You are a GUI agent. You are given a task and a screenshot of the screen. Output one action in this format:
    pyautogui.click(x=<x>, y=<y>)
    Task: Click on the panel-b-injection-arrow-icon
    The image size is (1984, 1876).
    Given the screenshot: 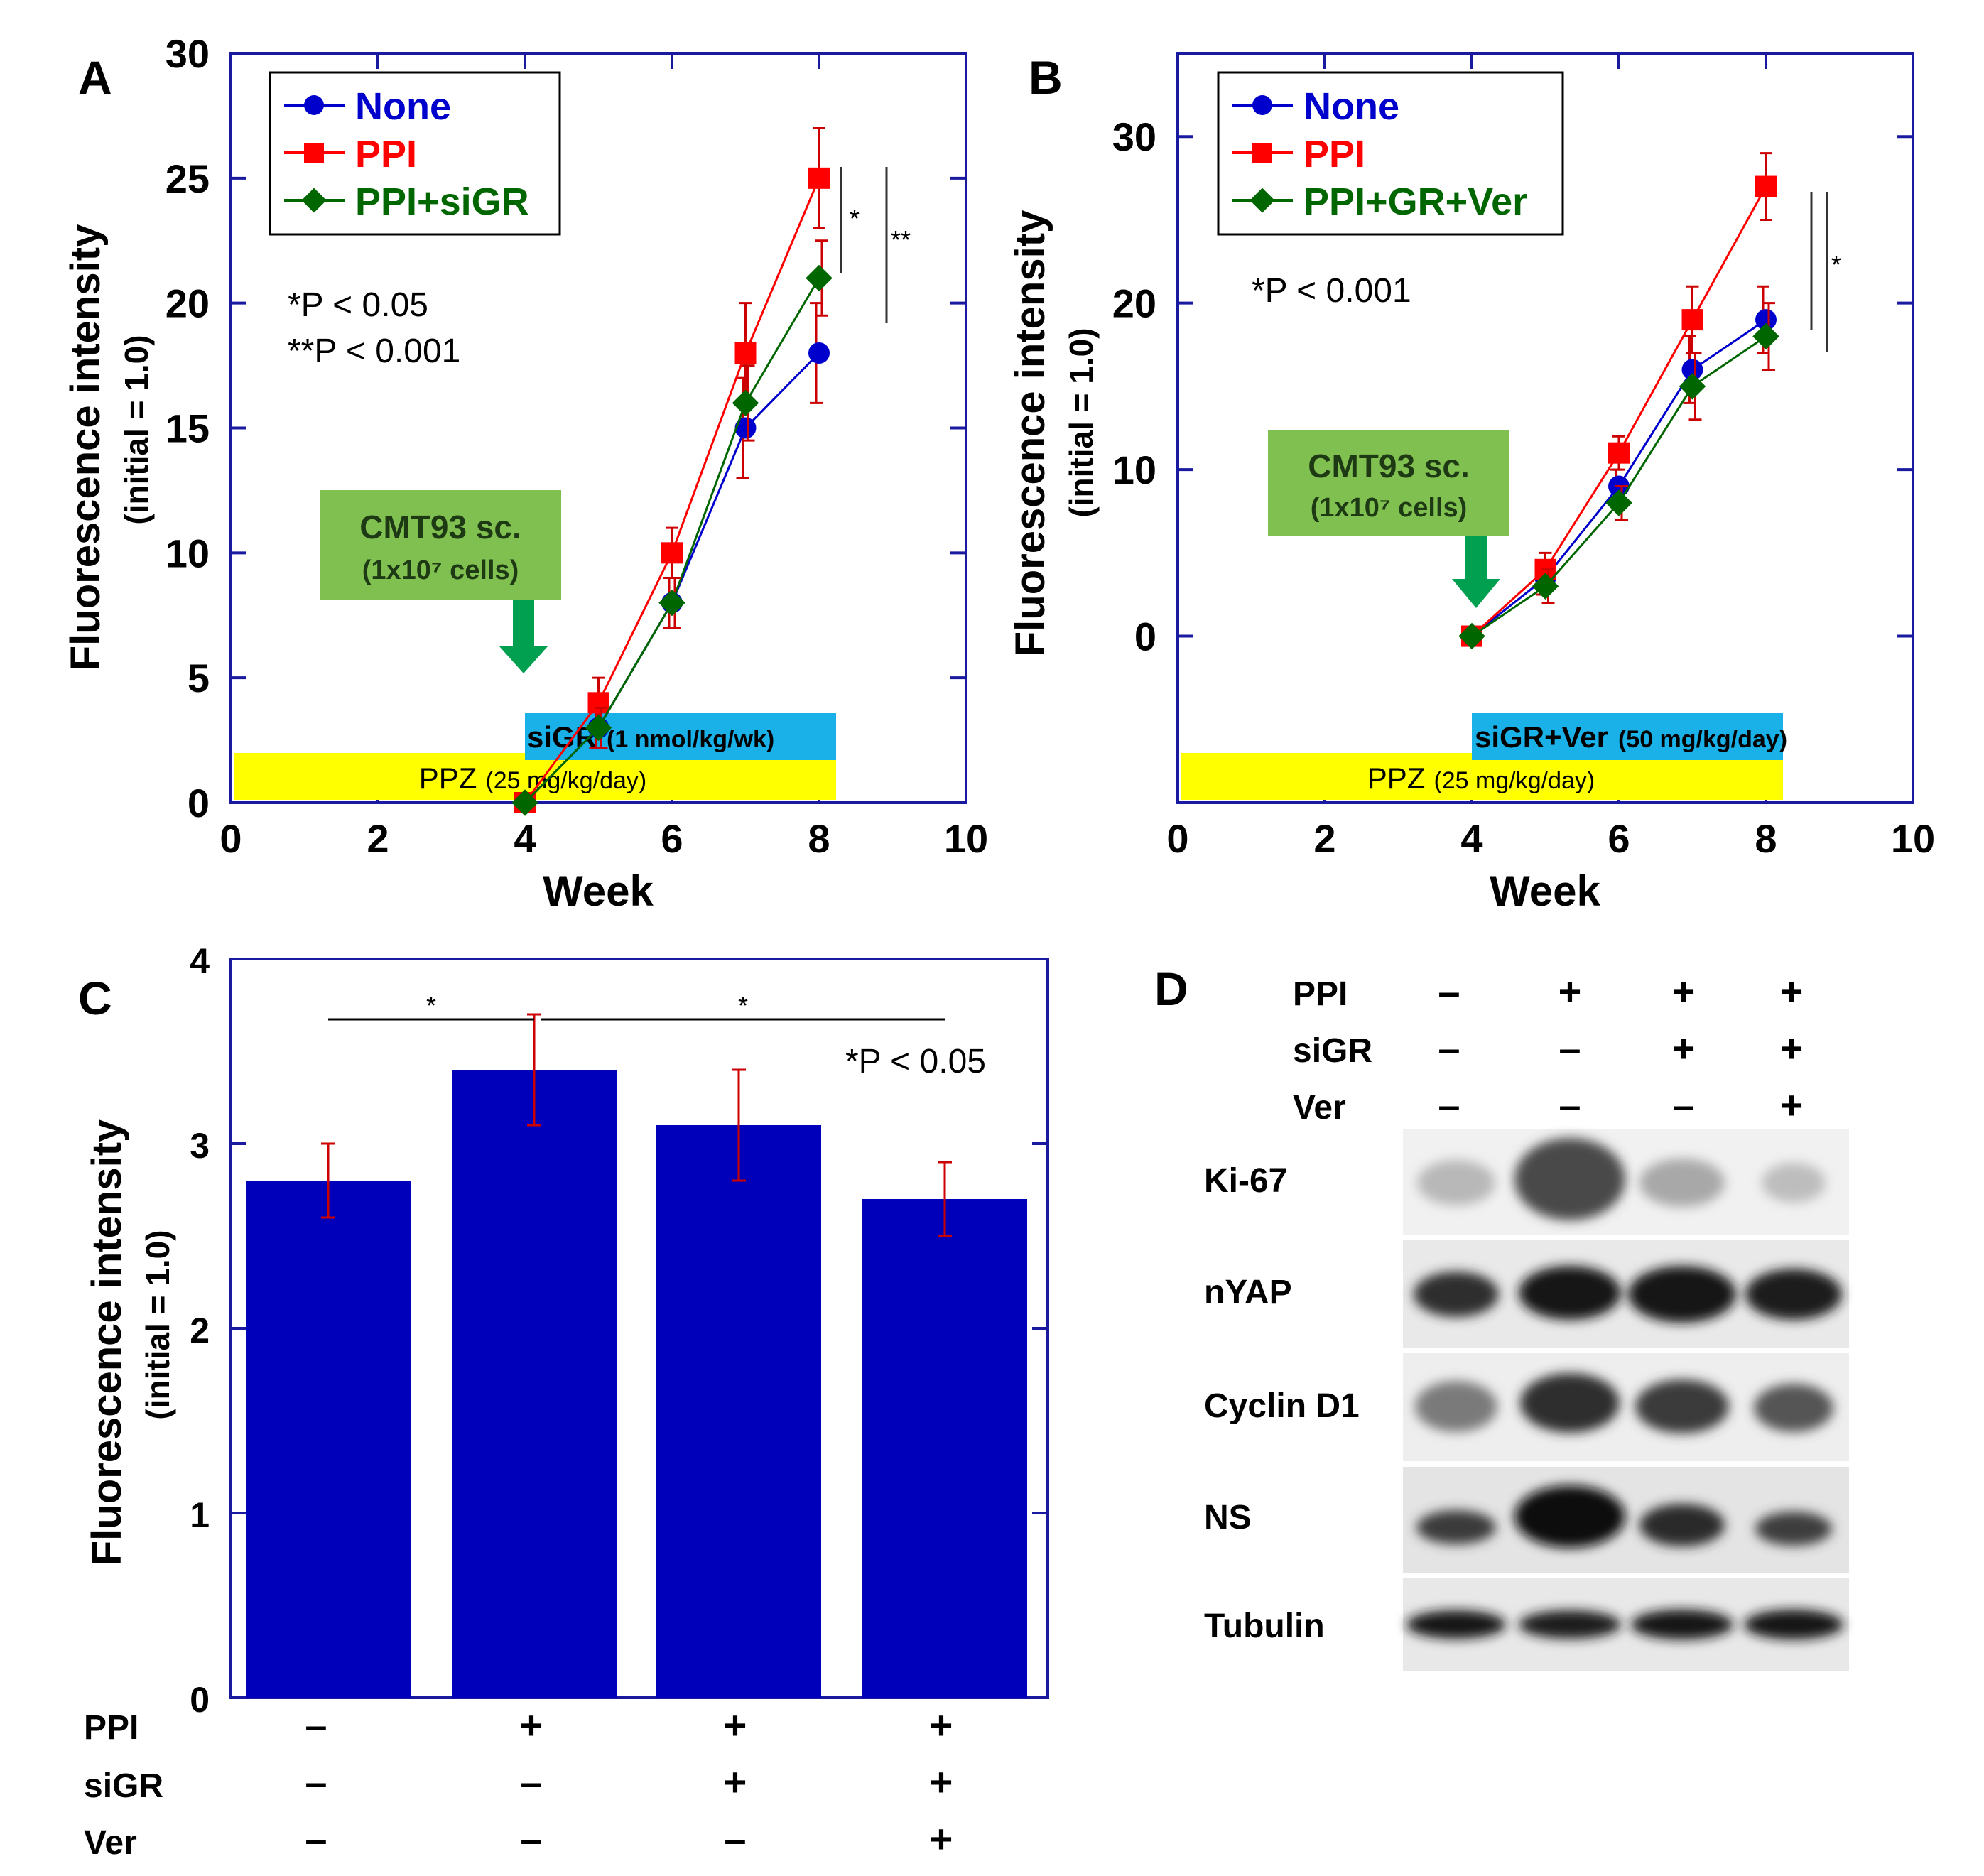 What is the action you would take?
    pyautogui.click(x=1476, y=572)
    